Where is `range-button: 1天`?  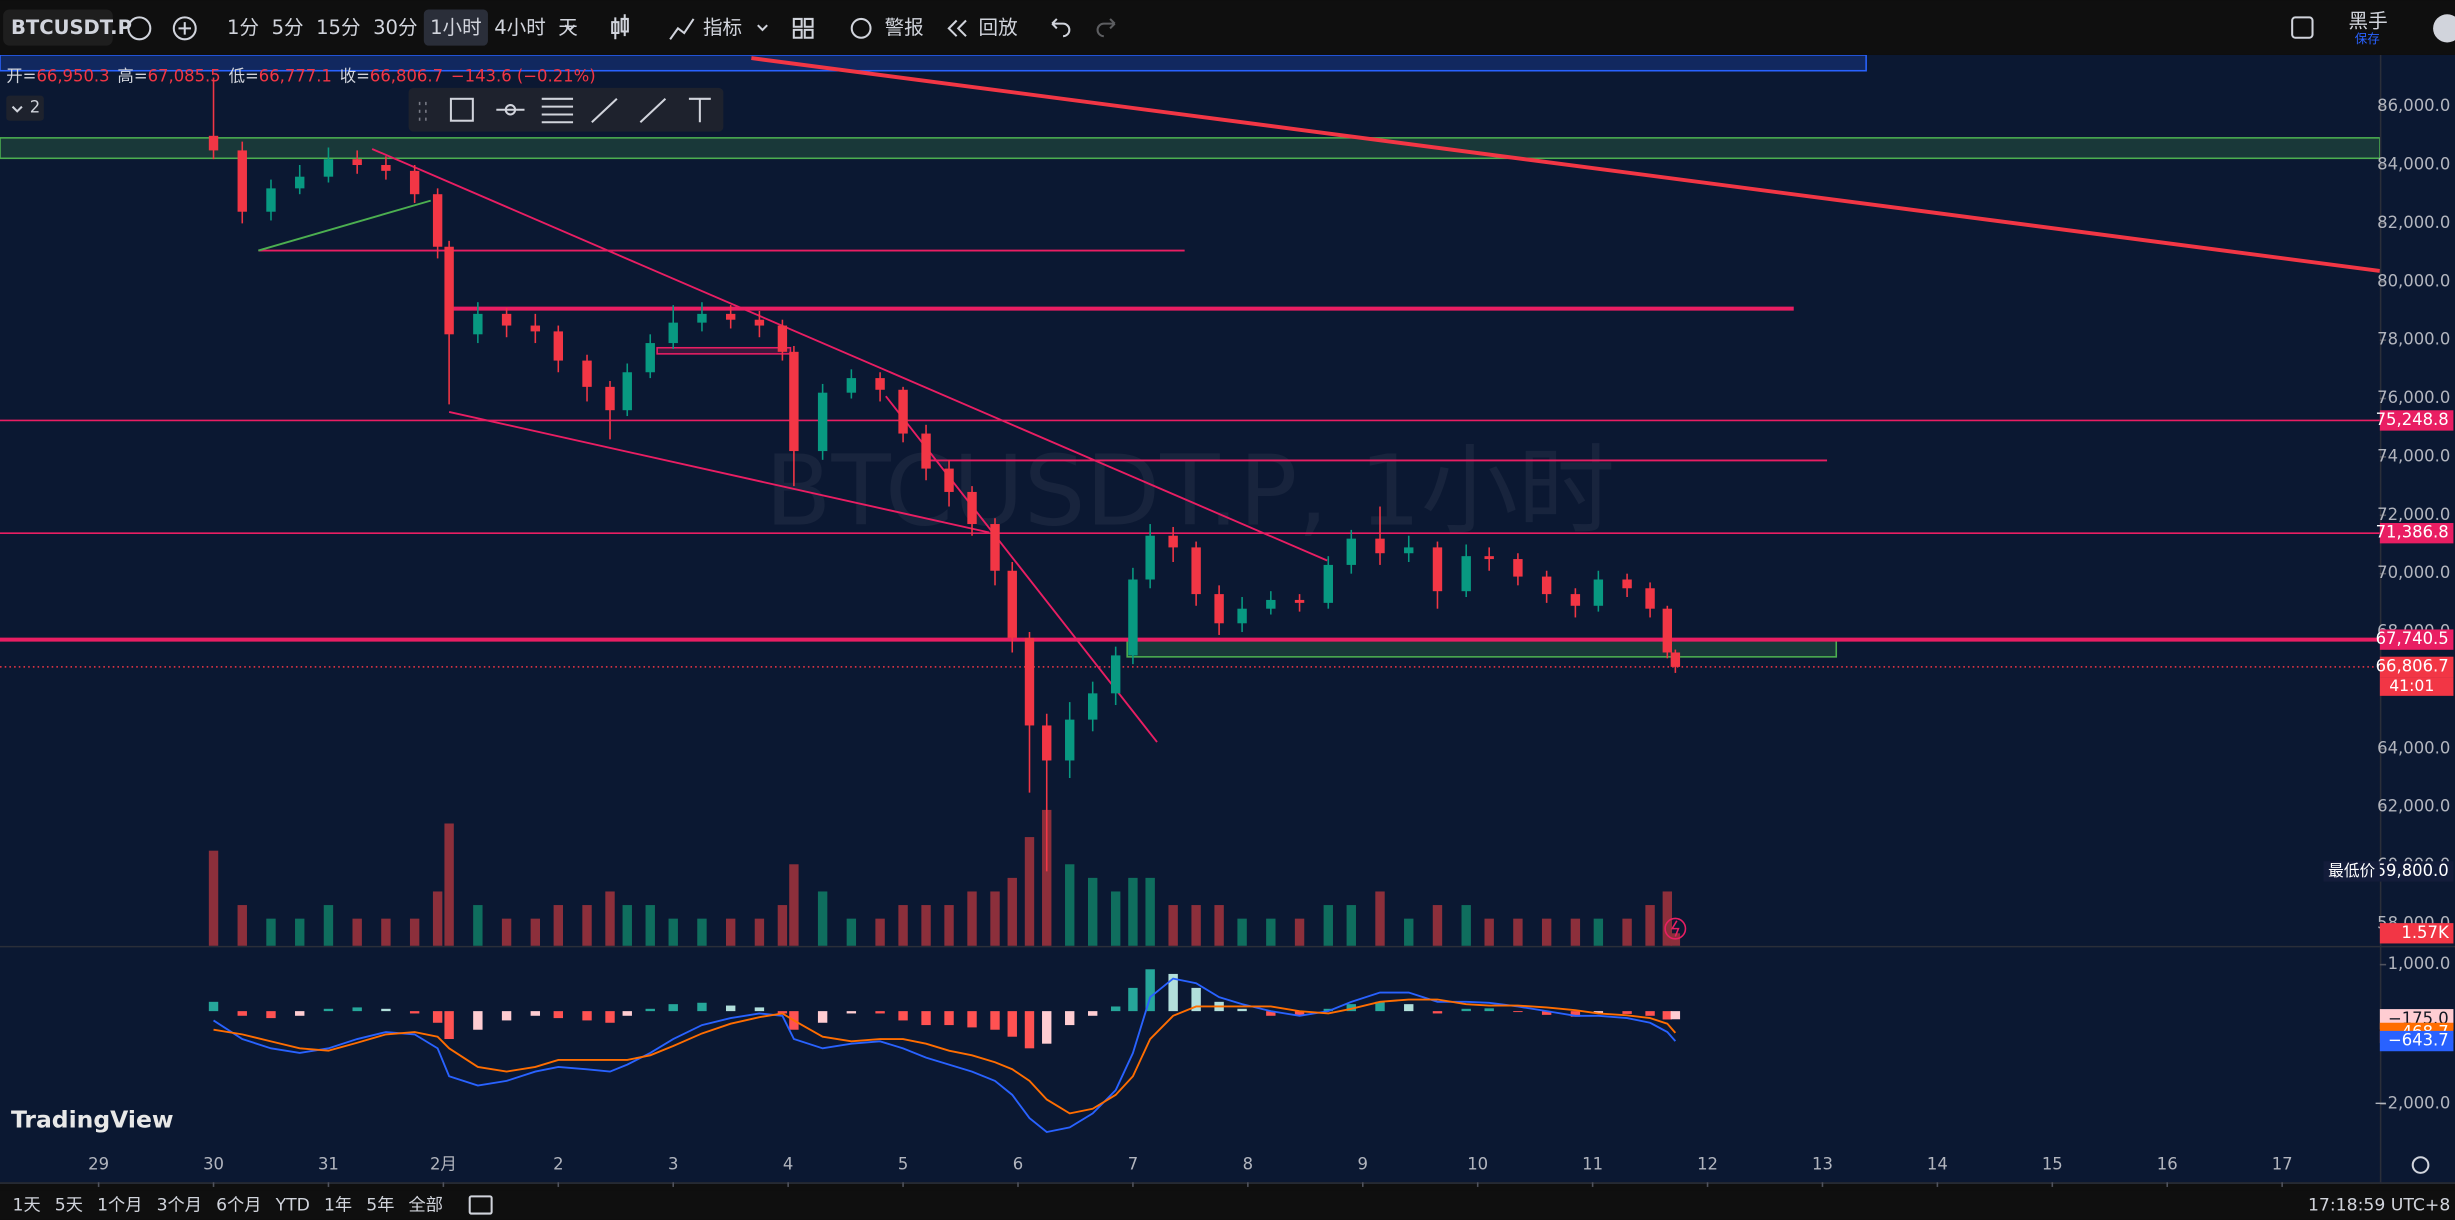
range-button: 1天 is located at coordinates (27, 1206).